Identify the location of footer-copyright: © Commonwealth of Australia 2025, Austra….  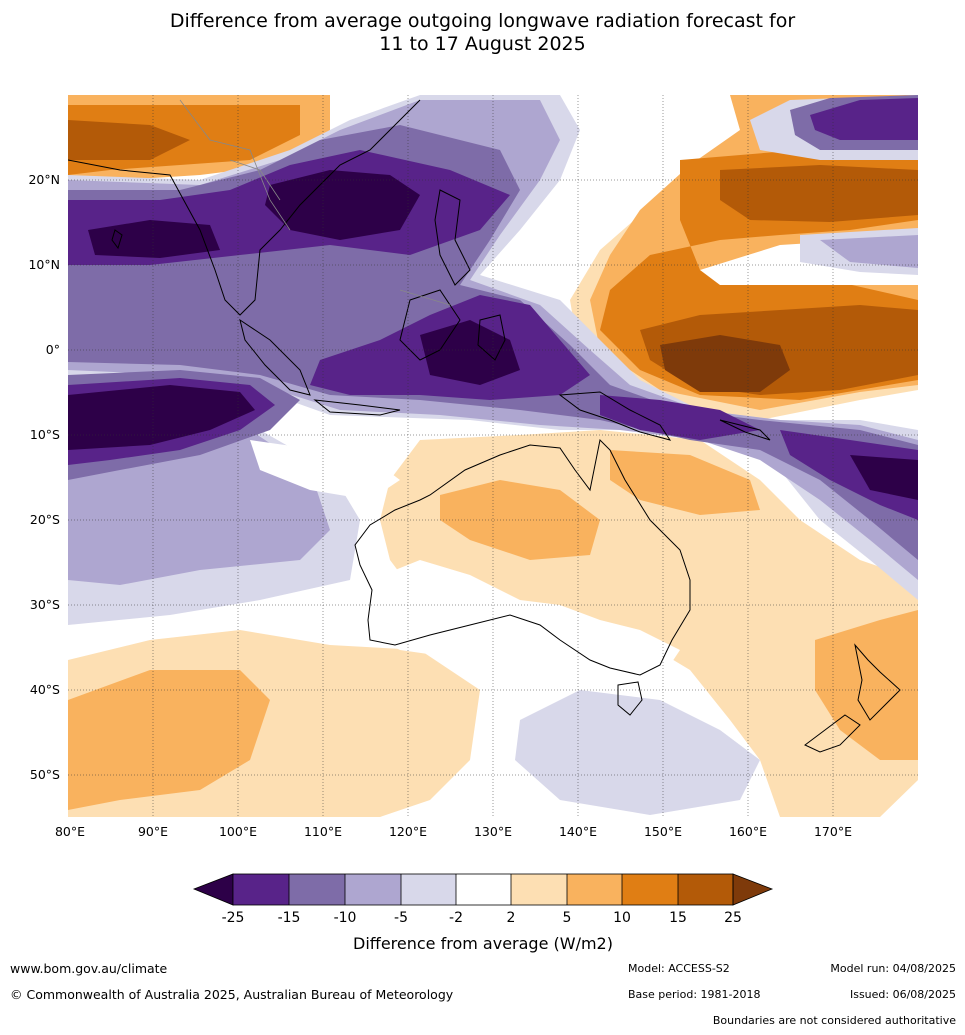
(232, 994).